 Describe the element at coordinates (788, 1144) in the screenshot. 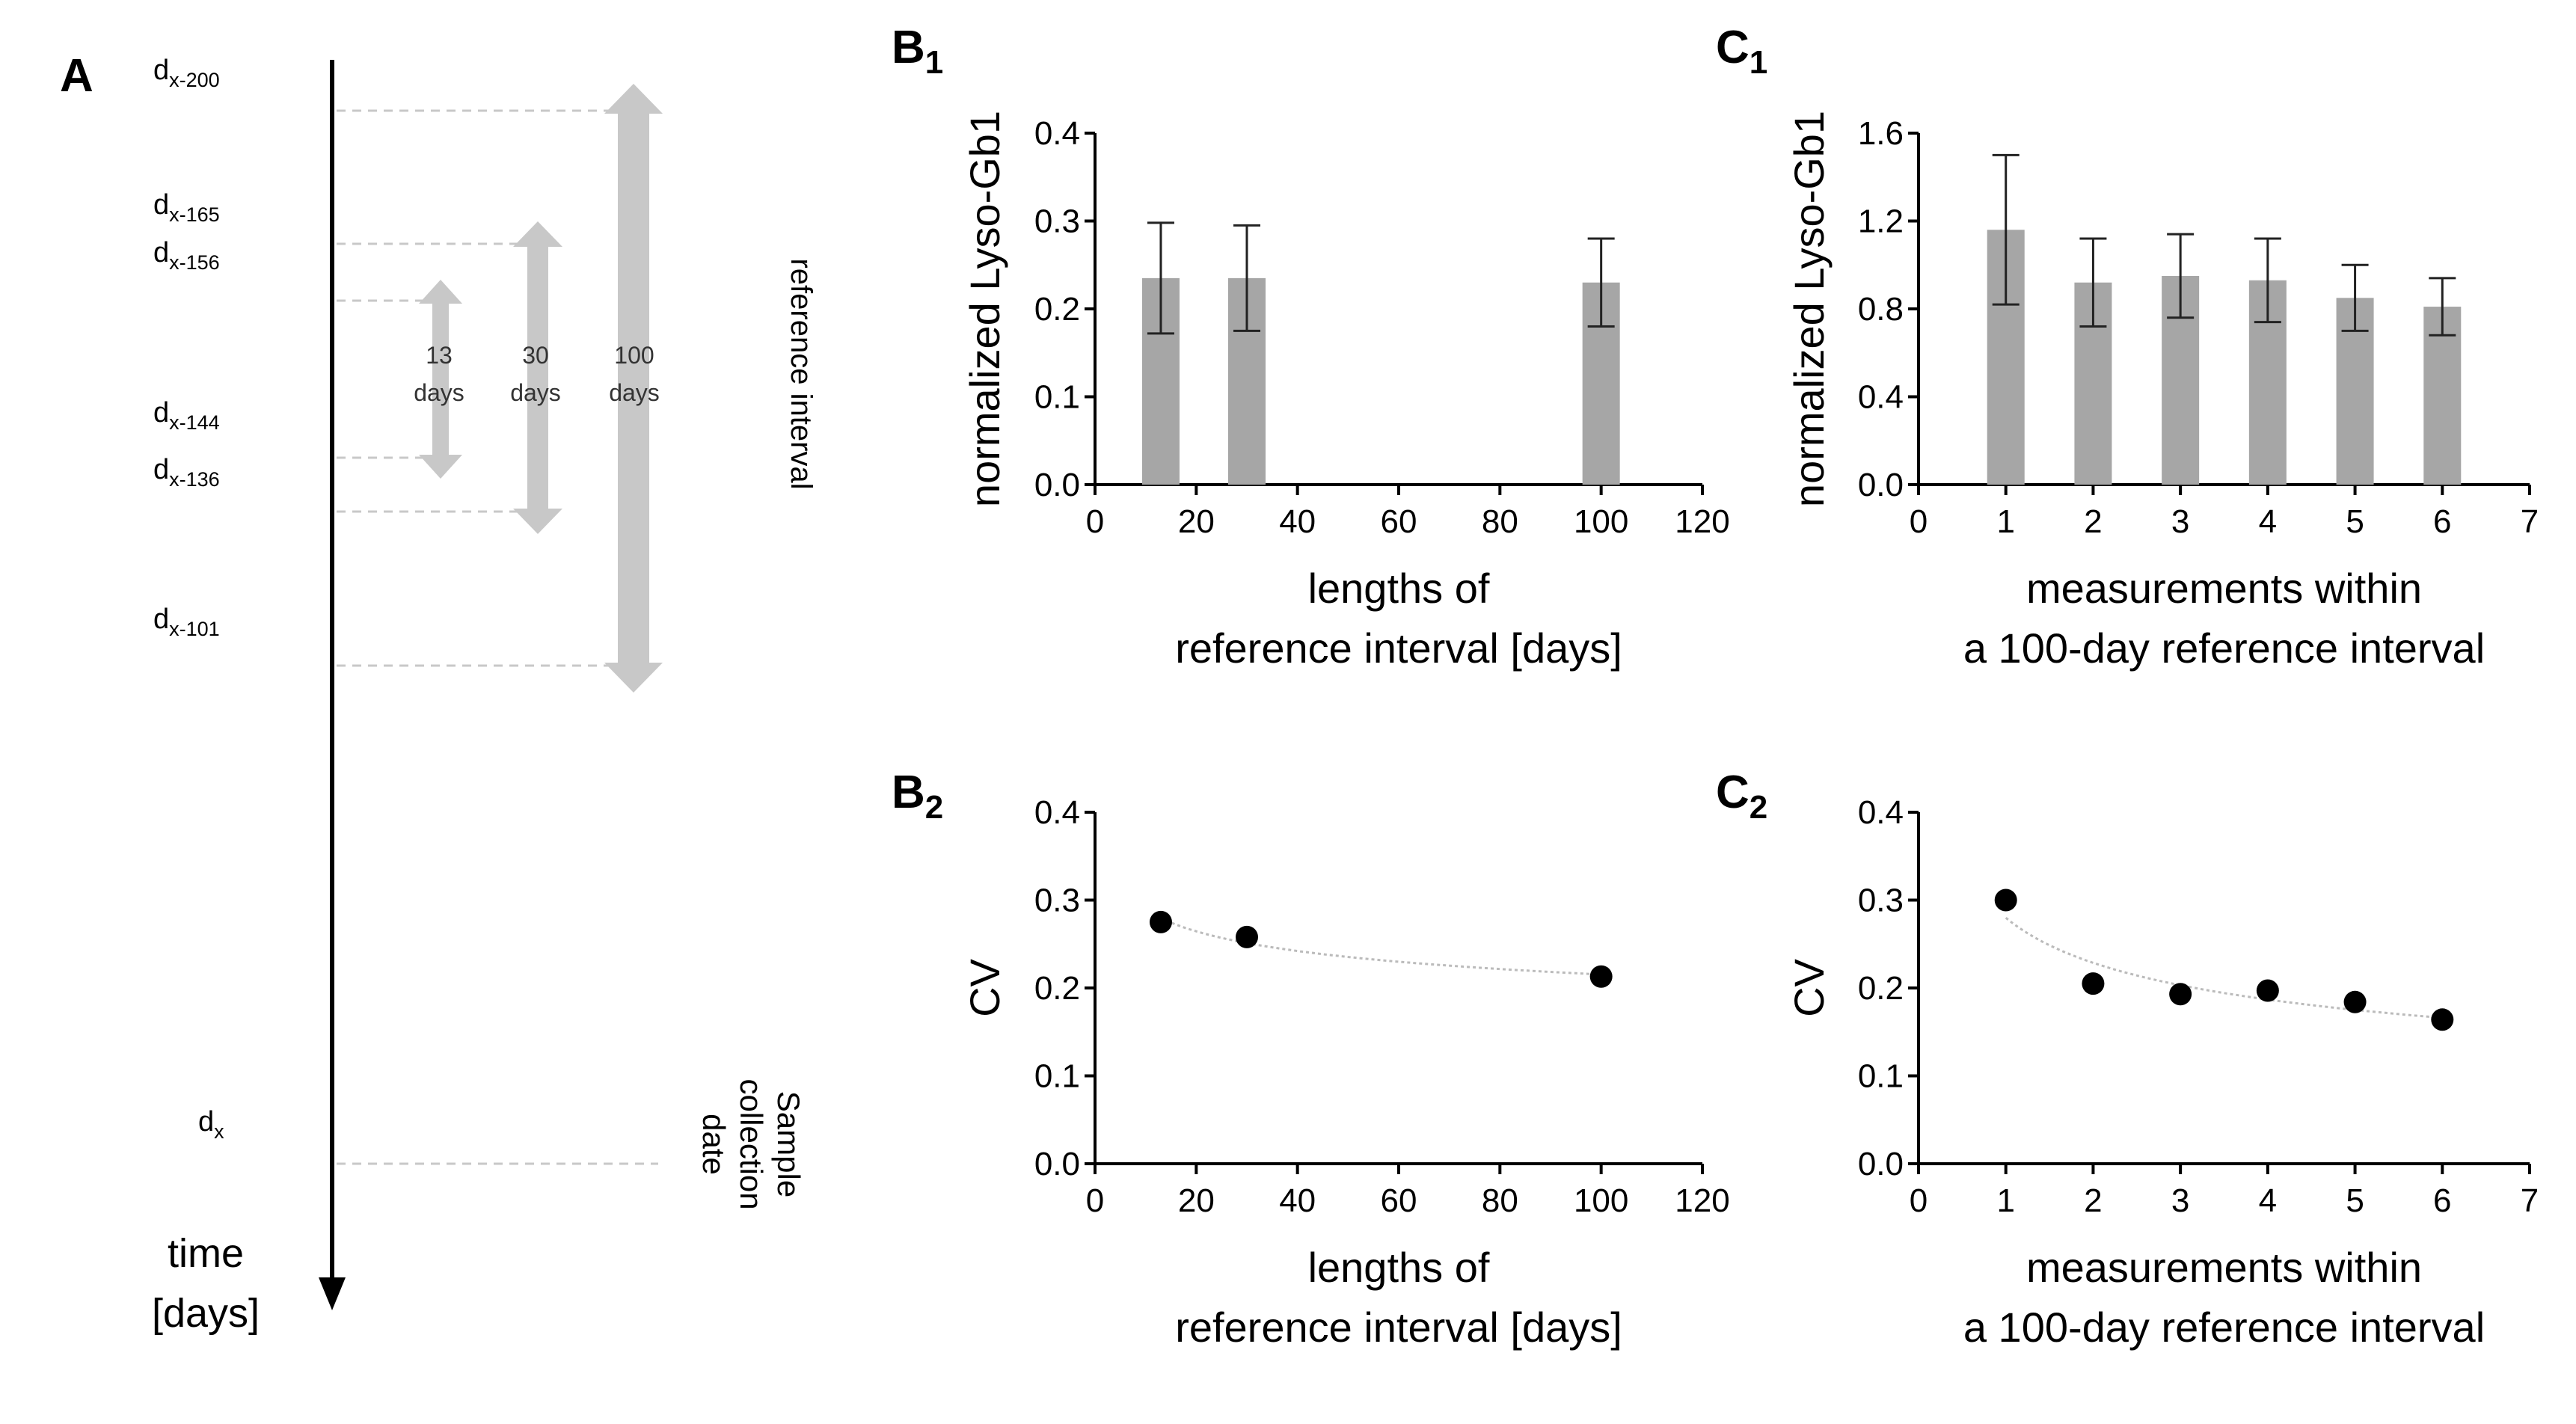

I see `svg-text: Sample` at that location.